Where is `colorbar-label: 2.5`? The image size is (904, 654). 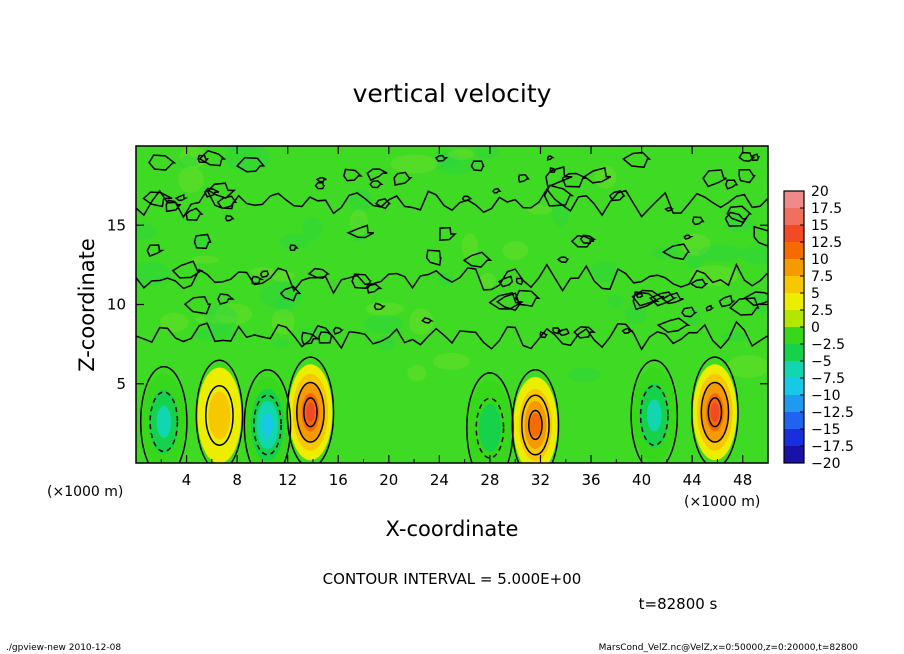 colorbar-label: 2.5 is located at coordinates (822, 311).